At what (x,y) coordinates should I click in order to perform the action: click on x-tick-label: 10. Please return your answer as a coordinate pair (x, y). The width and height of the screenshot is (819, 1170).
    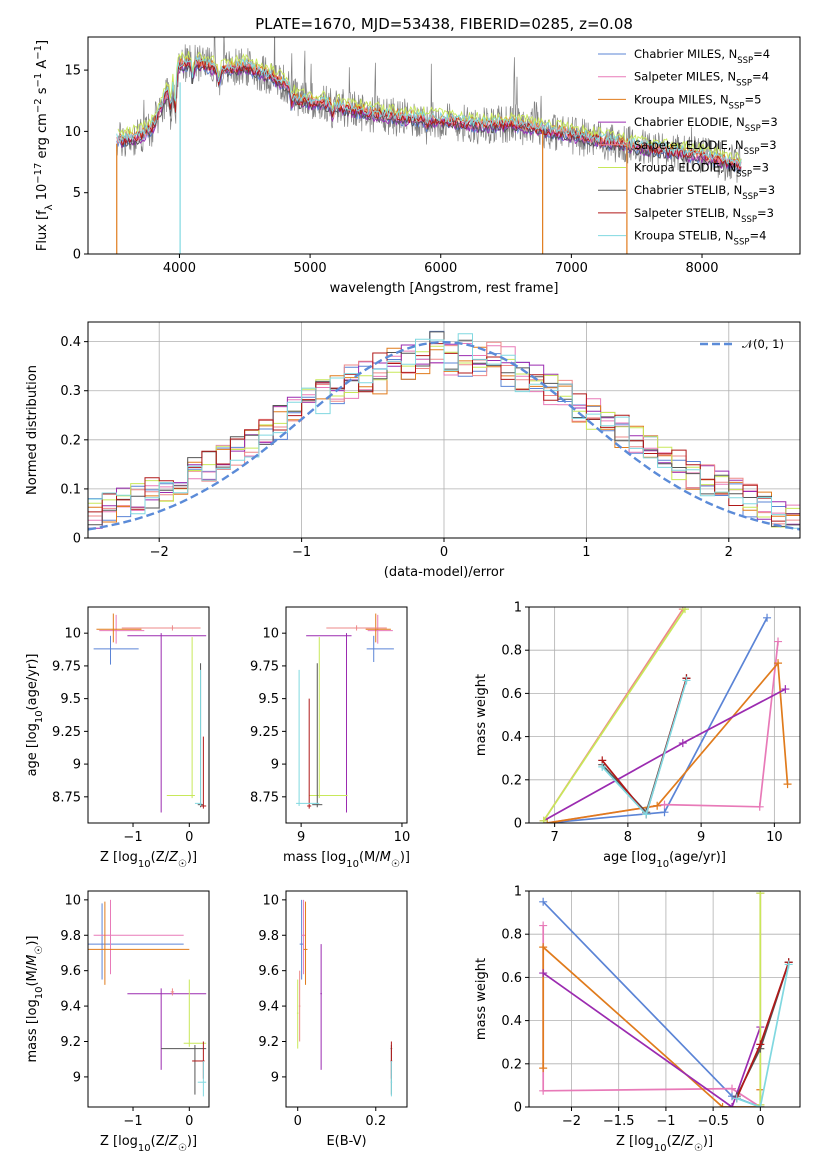
    Looking at the image, I should click on (402, 837).